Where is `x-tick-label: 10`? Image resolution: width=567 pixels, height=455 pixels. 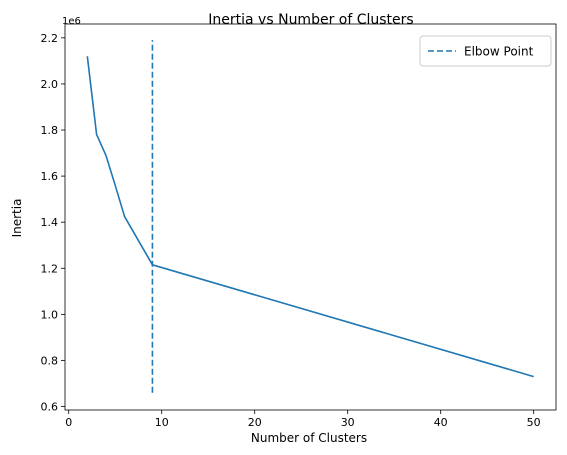
x-tick-label: 10 is located at coordinates (162, 422).